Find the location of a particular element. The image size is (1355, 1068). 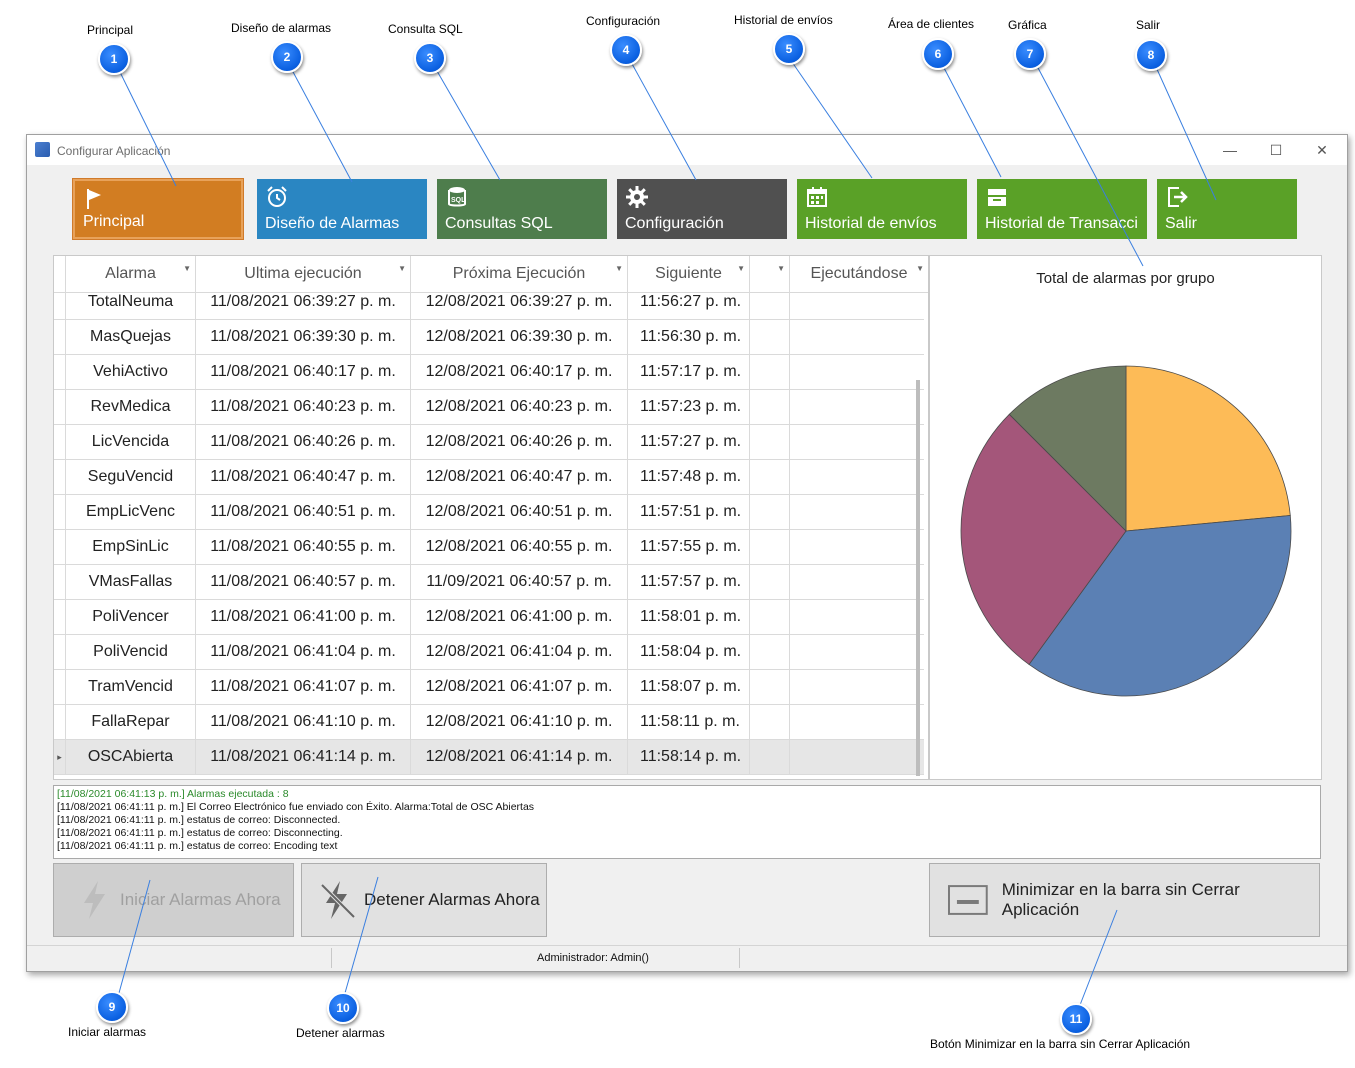

column-header-label: Alarma is located at coordinates (130, 273).